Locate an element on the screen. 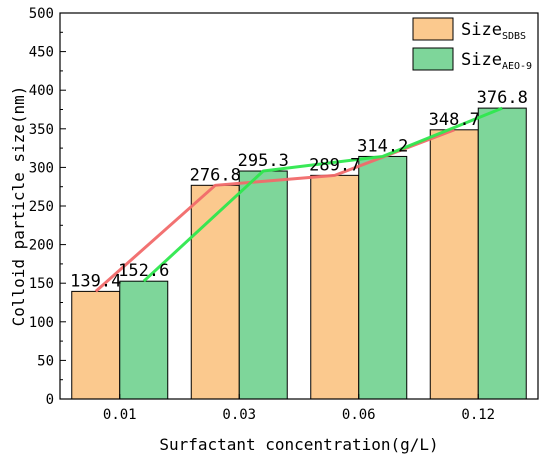 The image size is (550, 460). x-tick-label: 0.01 is located at coordinates (120, 415).